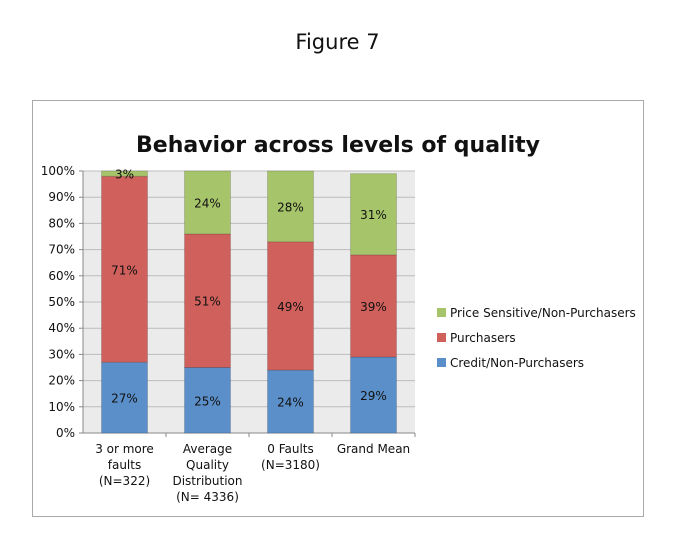  I want to click on y-tick-label: 20%, so click(61, 381).